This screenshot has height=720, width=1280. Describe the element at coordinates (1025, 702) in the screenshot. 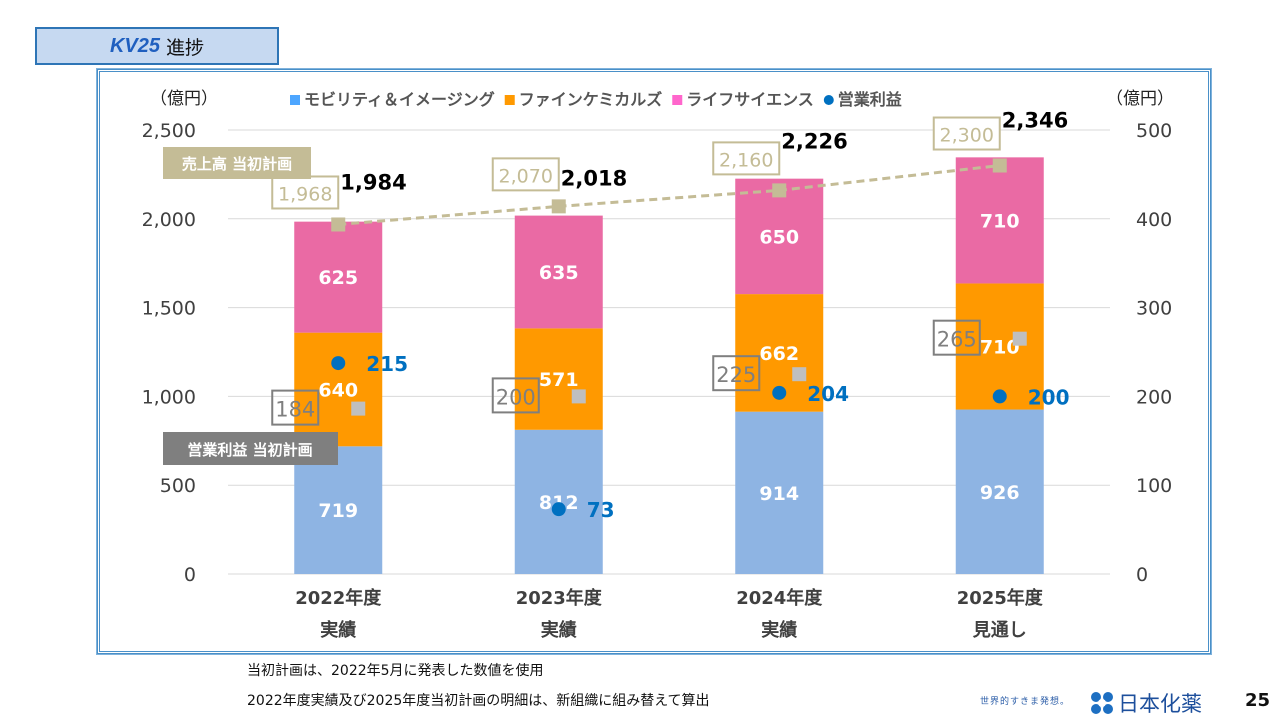

I see `company-slogan: 世界的すきま発想。` at that location.